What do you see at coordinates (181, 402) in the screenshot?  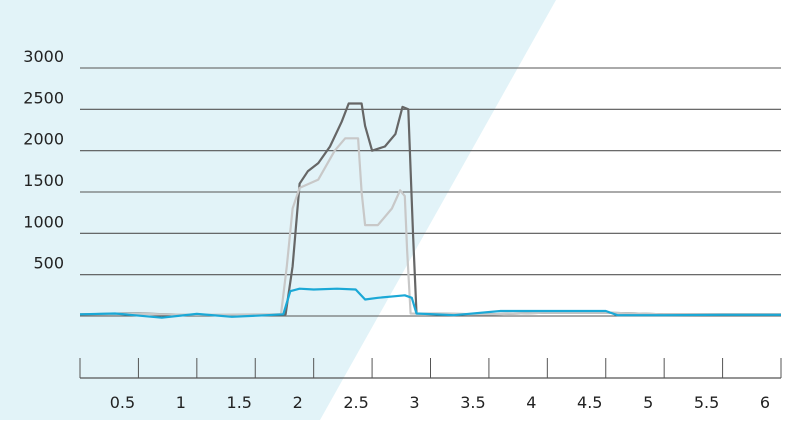 I see `x-tick-label: 1` at bounding box center [181, 402].